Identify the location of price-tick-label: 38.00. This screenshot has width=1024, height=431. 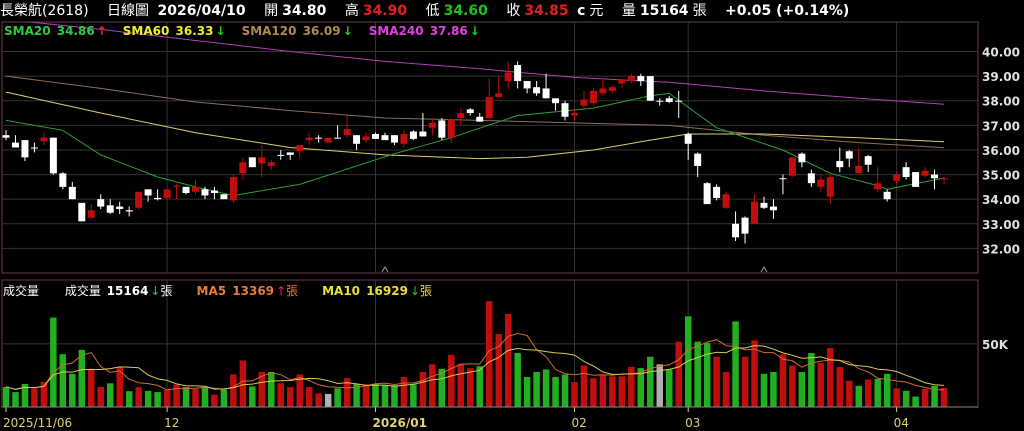
(1001, 102).